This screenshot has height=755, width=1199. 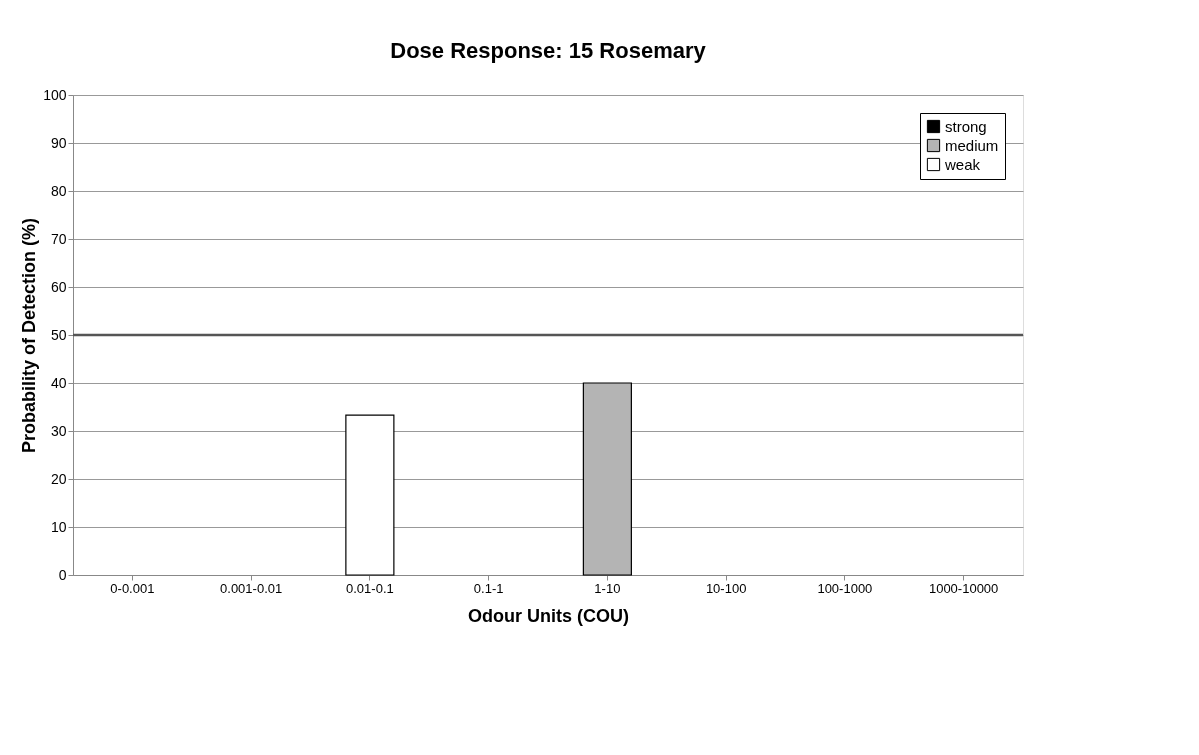 I want to click on y-tick-label: 20, so click(x=58, y=478).